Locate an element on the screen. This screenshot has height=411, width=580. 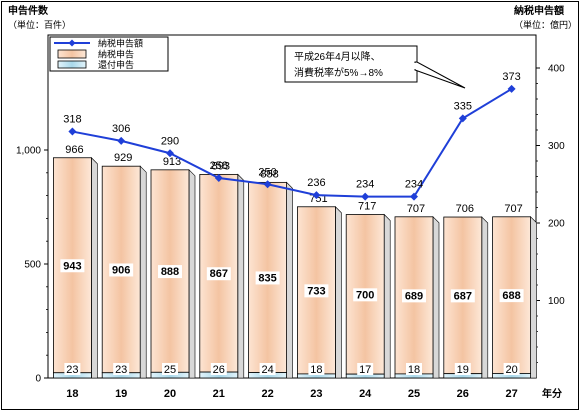
left-axis: 0 500 1,000 is located at coordinates (32, 265).